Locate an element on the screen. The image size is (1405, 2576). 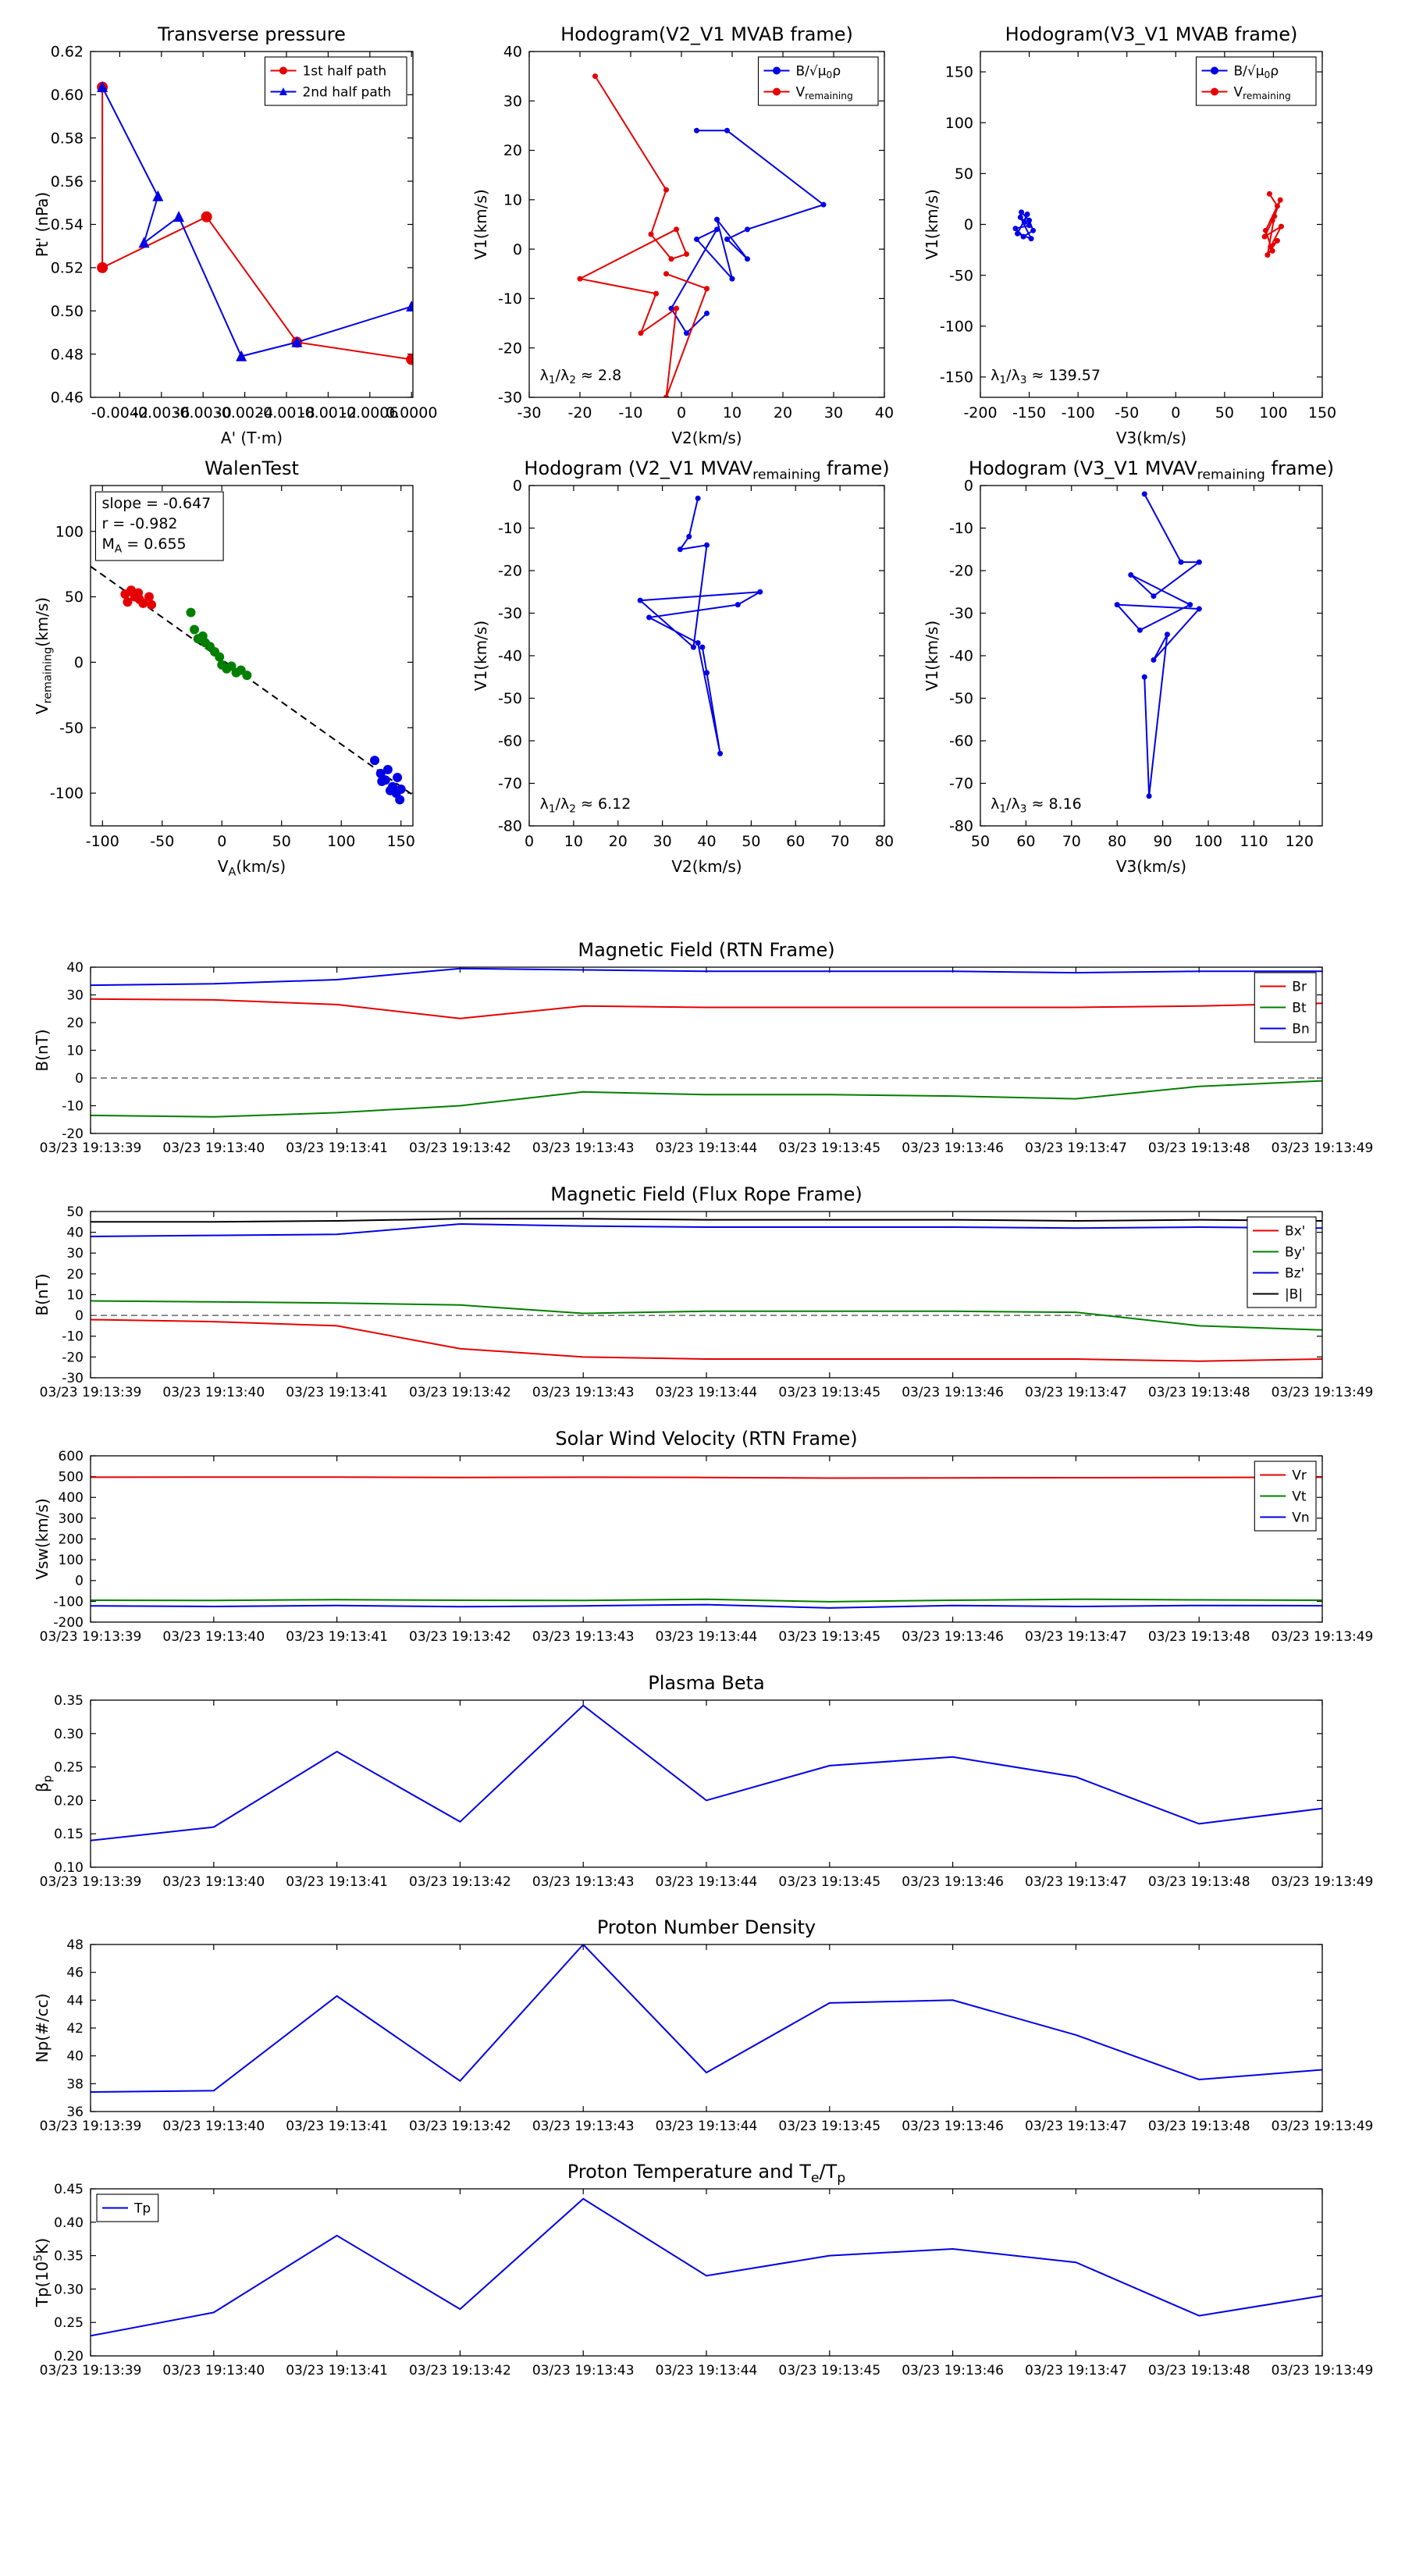
x-tick-label: 110 is located at coordinates (1254, 841).